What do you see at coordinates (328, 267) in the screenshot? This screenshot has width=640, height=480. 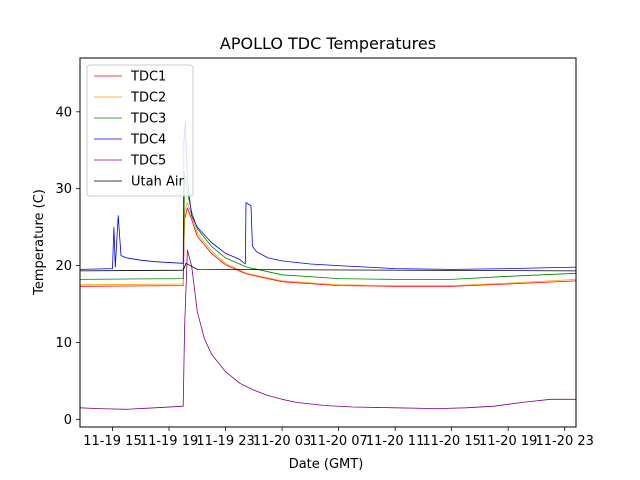 I see `series-line-utah-air` at bounding box center [328, 267].